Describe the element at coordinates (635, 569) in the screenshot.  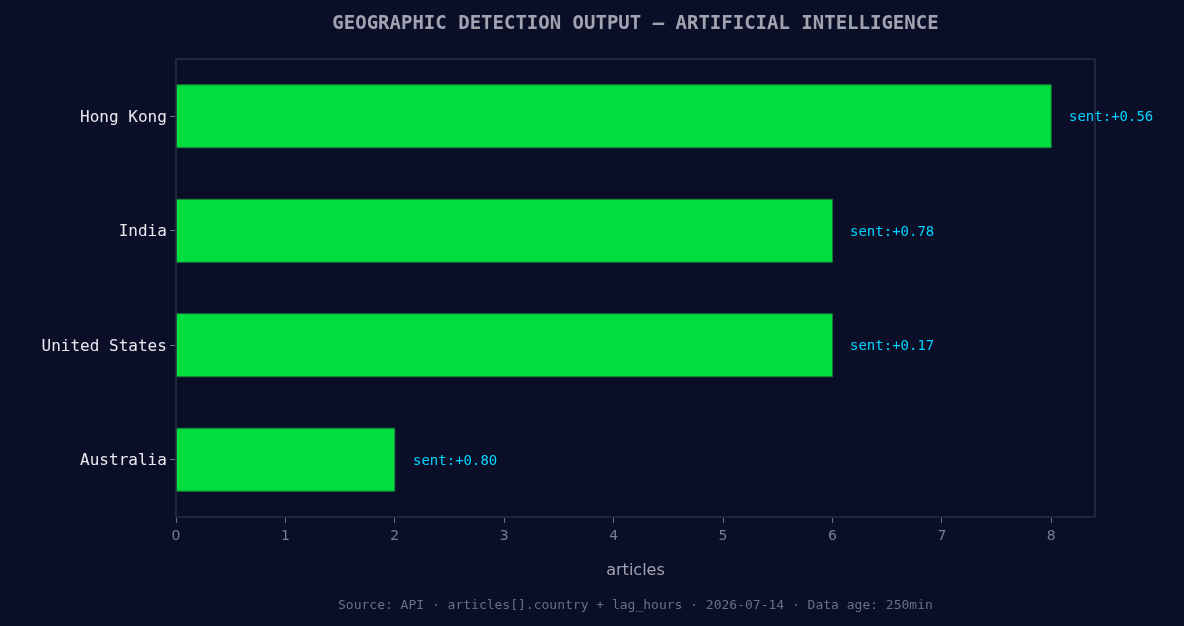
I see `x-axis-title: articles` at that location.